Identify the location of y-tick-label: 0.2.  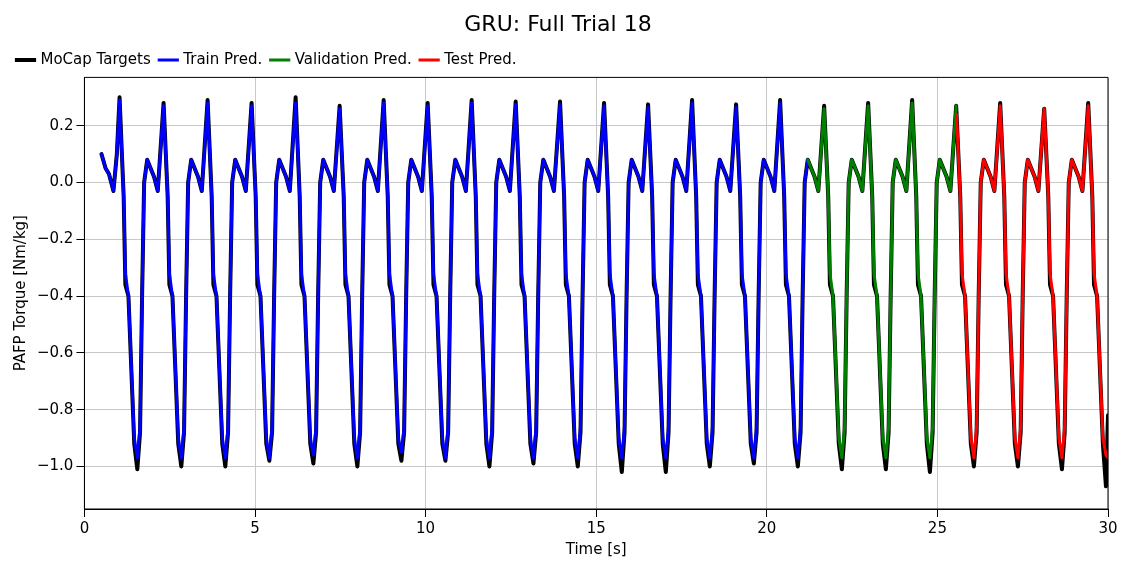
(61, 124).